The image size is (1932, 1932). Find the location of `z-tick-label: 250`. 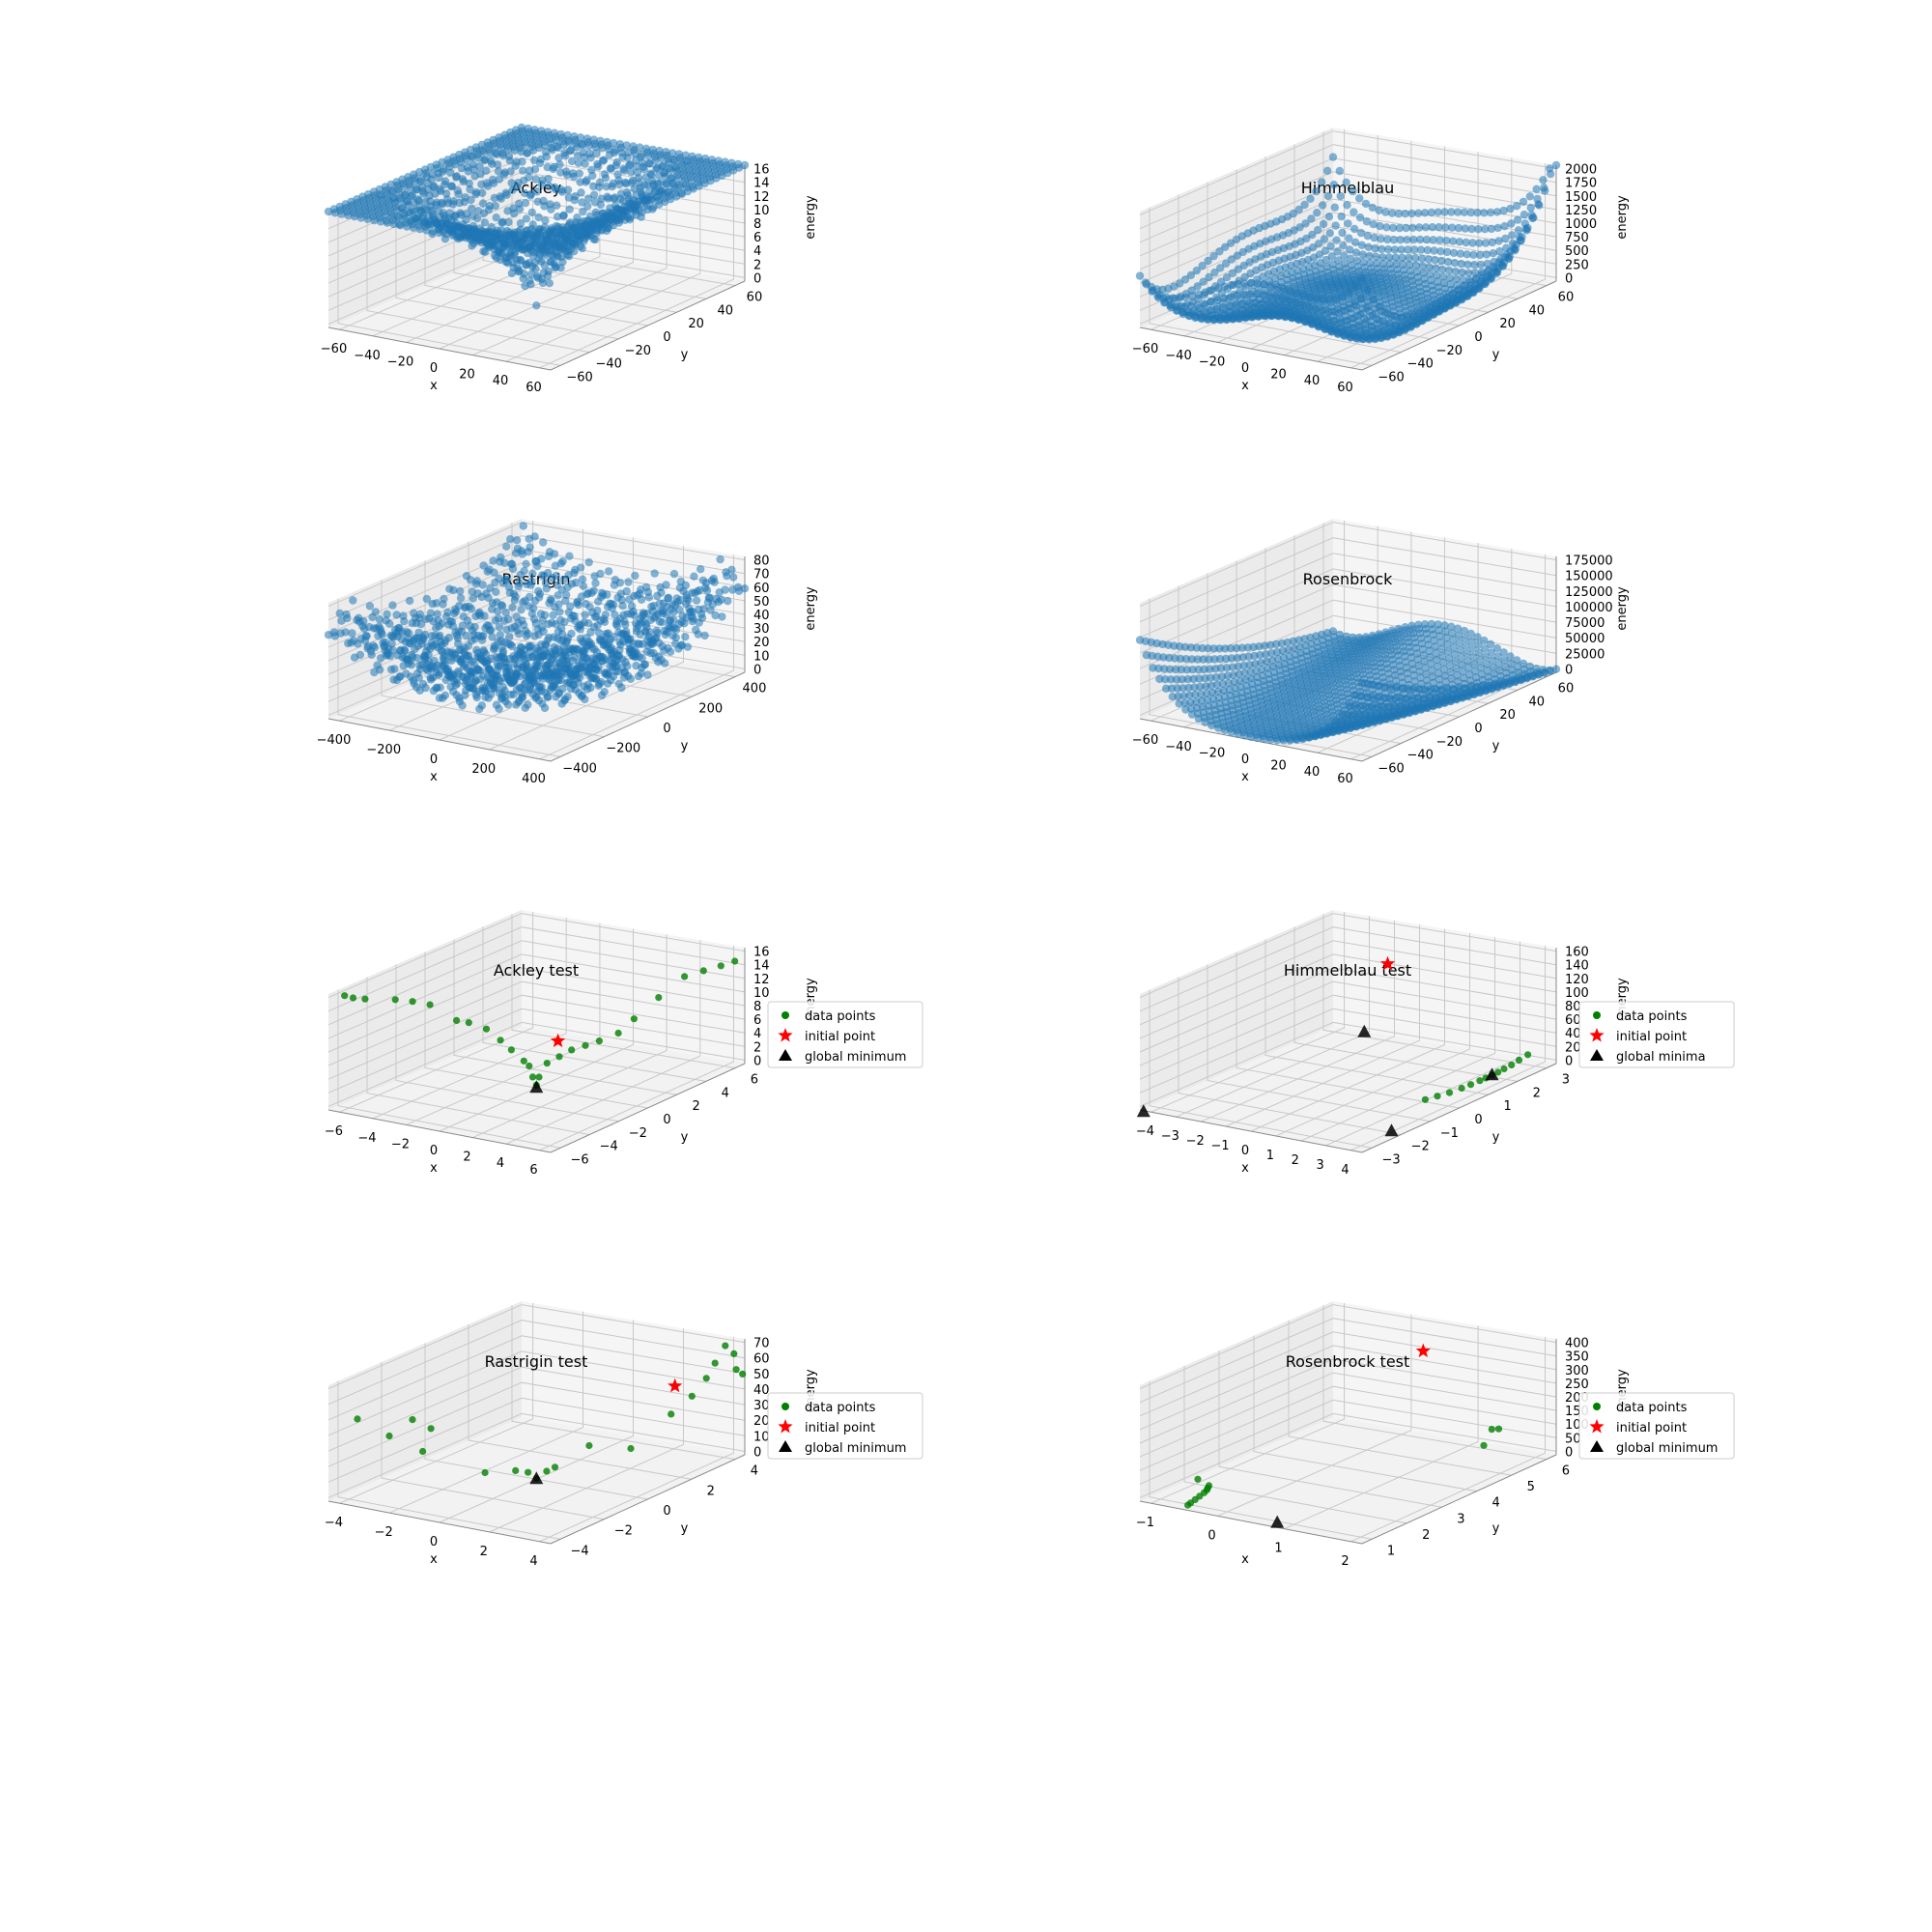

z-tick-label: 250 is located at coordinates (1577, 265).